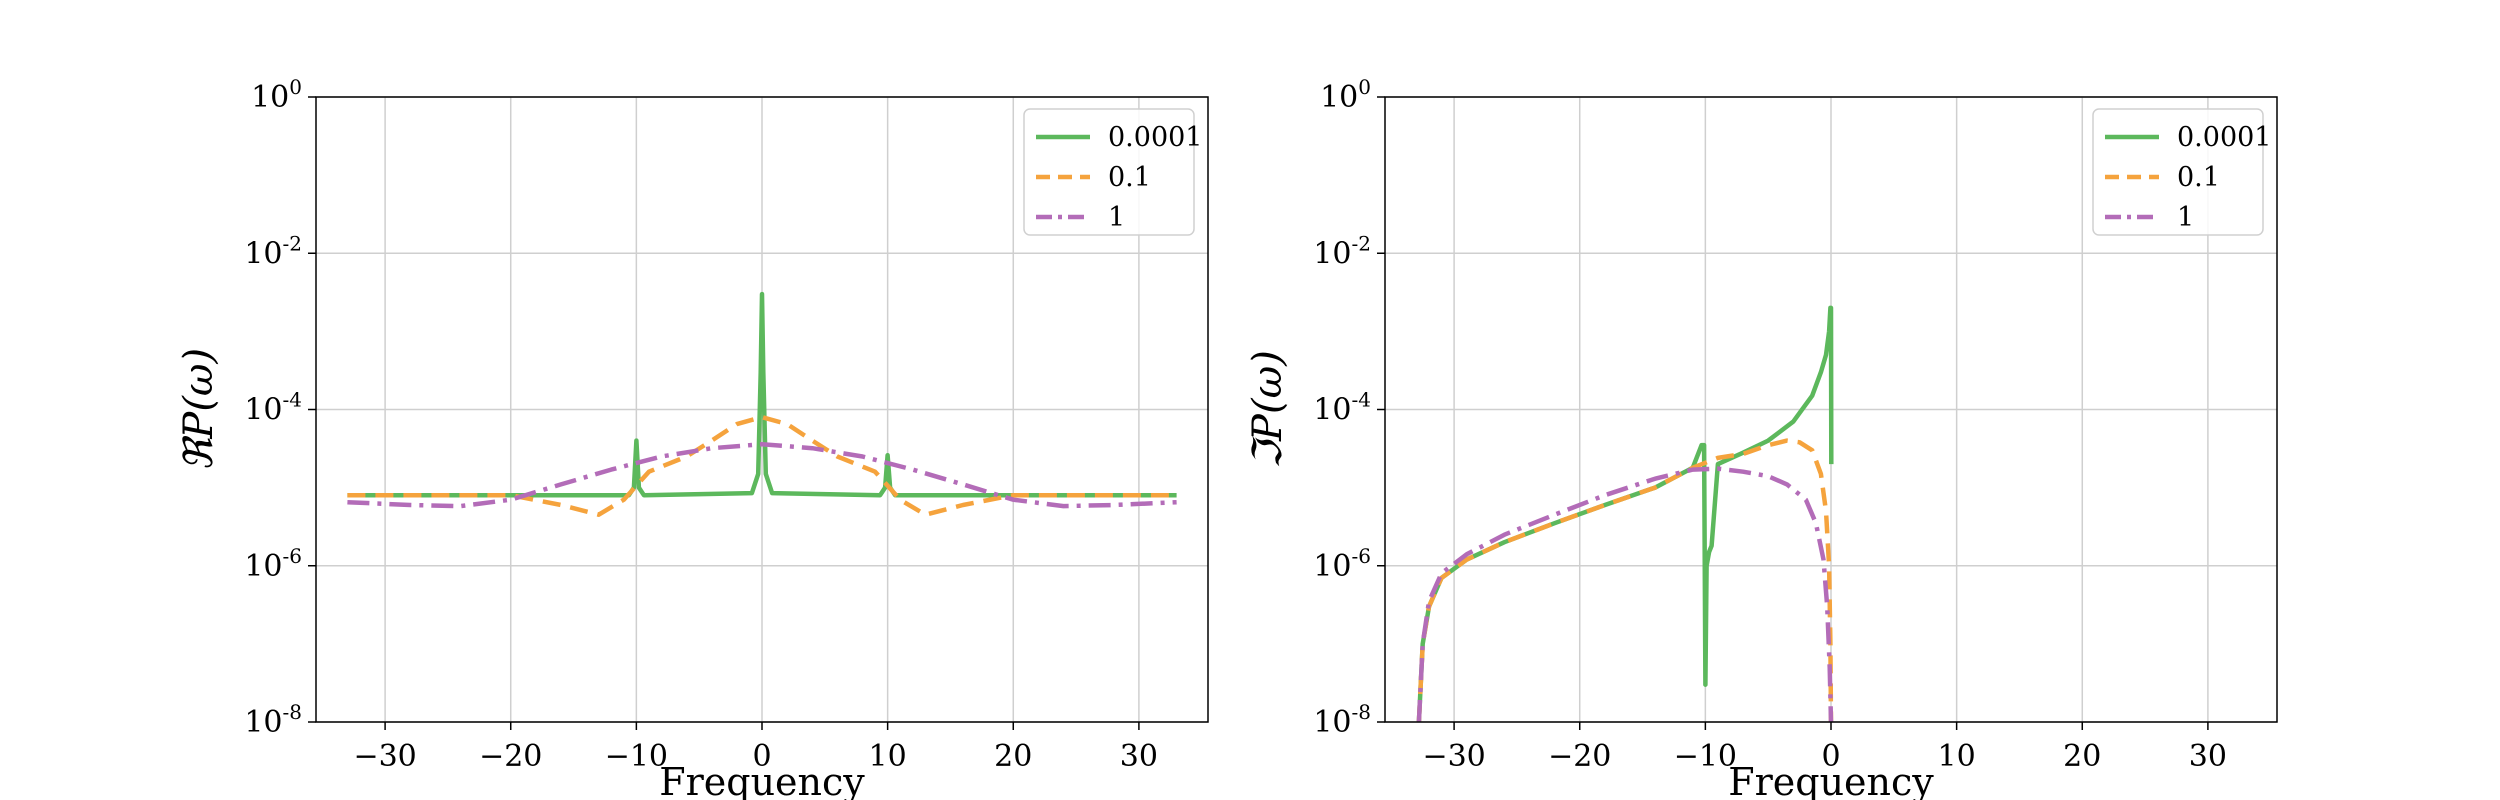 The width and height of the screenshot is (2500, 800). Describe the element at coordinates (1268, 409) in the screenshot. I see `y-axis-label: ℑP(ω)` at that location.